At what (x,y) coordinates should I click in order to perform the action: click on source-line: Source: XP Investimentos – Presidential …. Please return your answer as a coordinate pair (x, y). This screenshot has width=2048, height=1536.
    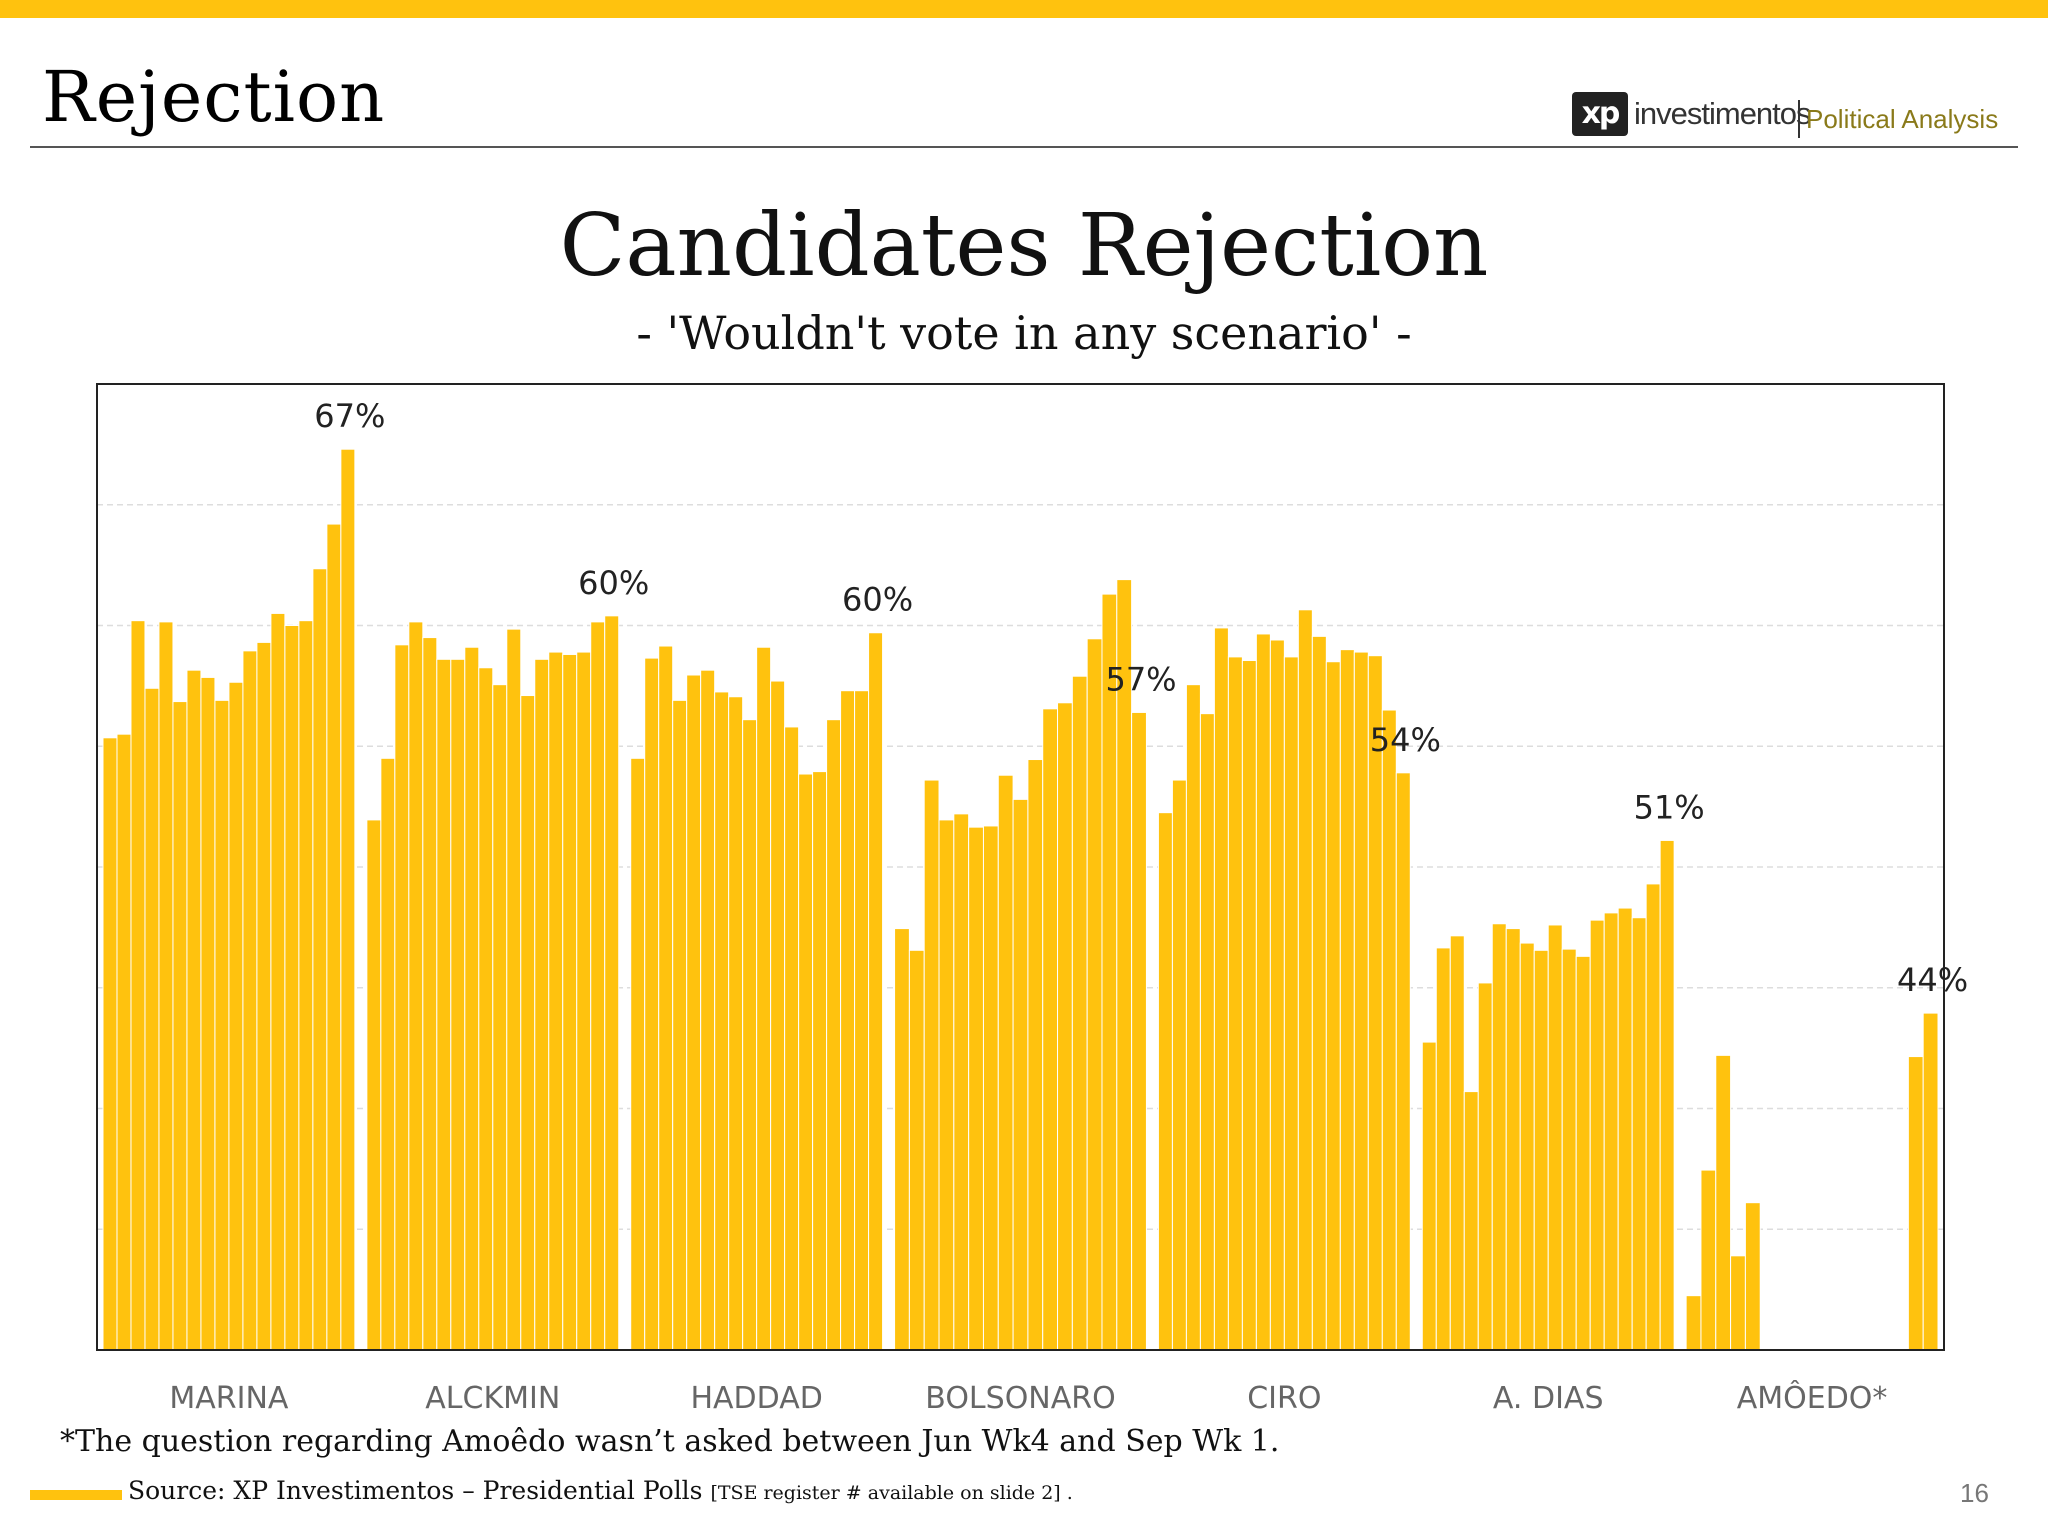
    Looking at the image, I should click on (600, 1490).